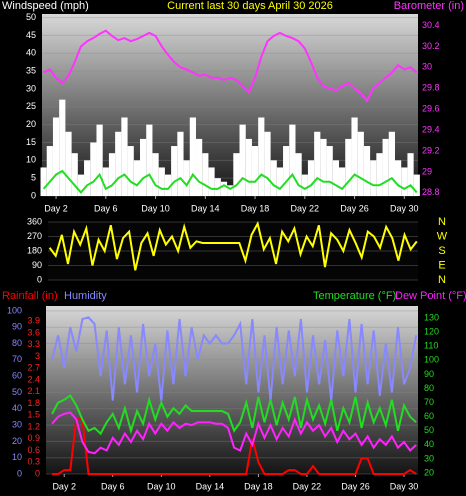 This screenshot has height=496, width=466. What do you see at coordinates (33, 321) in the screenshot?
I see `tick-label: 3.9` at bounding box center [33, 321].